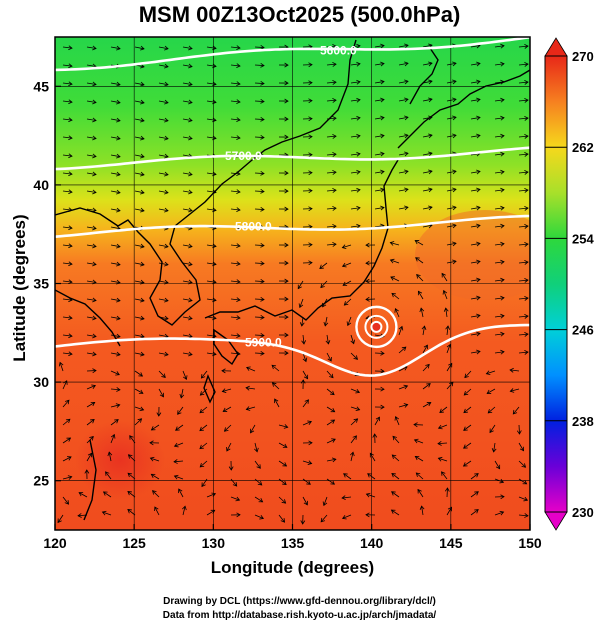  What do you see at coordinates (55, 543) in the screenshot?
I see `x-tick-label: 120` at bounding box center [55, 543].